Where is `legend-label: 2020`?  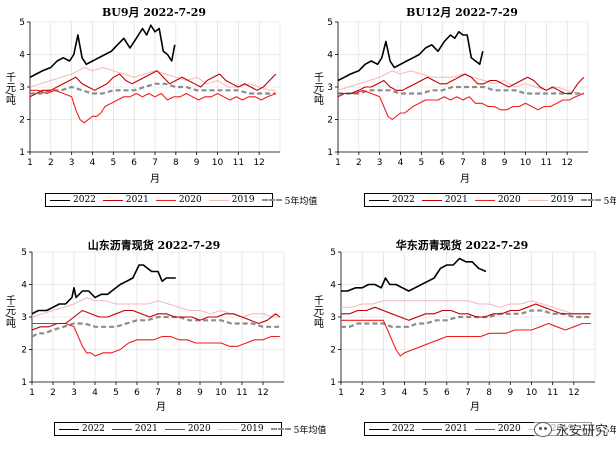
legend-label: 2020 is located at coordinates (199, 429).